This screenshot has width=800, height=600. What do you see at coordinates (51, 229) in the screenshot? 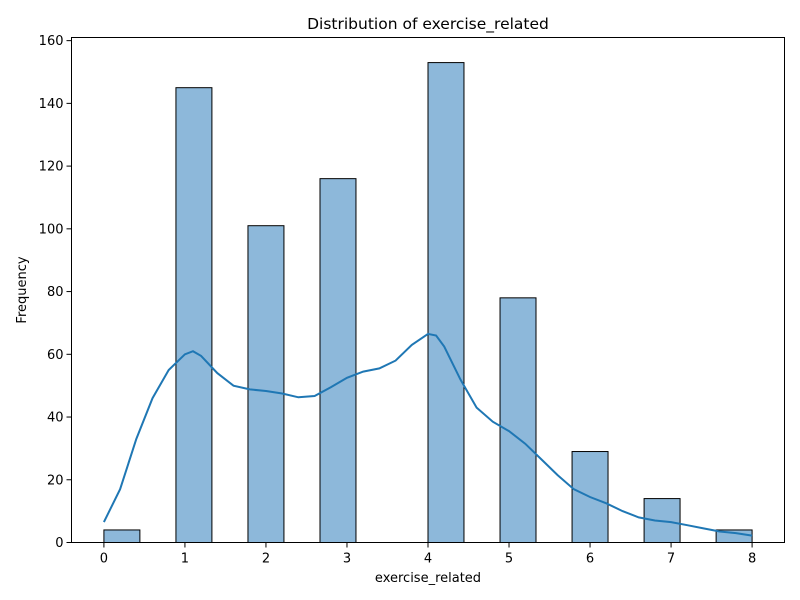
I see `y-tick-label-5: 100` at bounding box center [51, 229].